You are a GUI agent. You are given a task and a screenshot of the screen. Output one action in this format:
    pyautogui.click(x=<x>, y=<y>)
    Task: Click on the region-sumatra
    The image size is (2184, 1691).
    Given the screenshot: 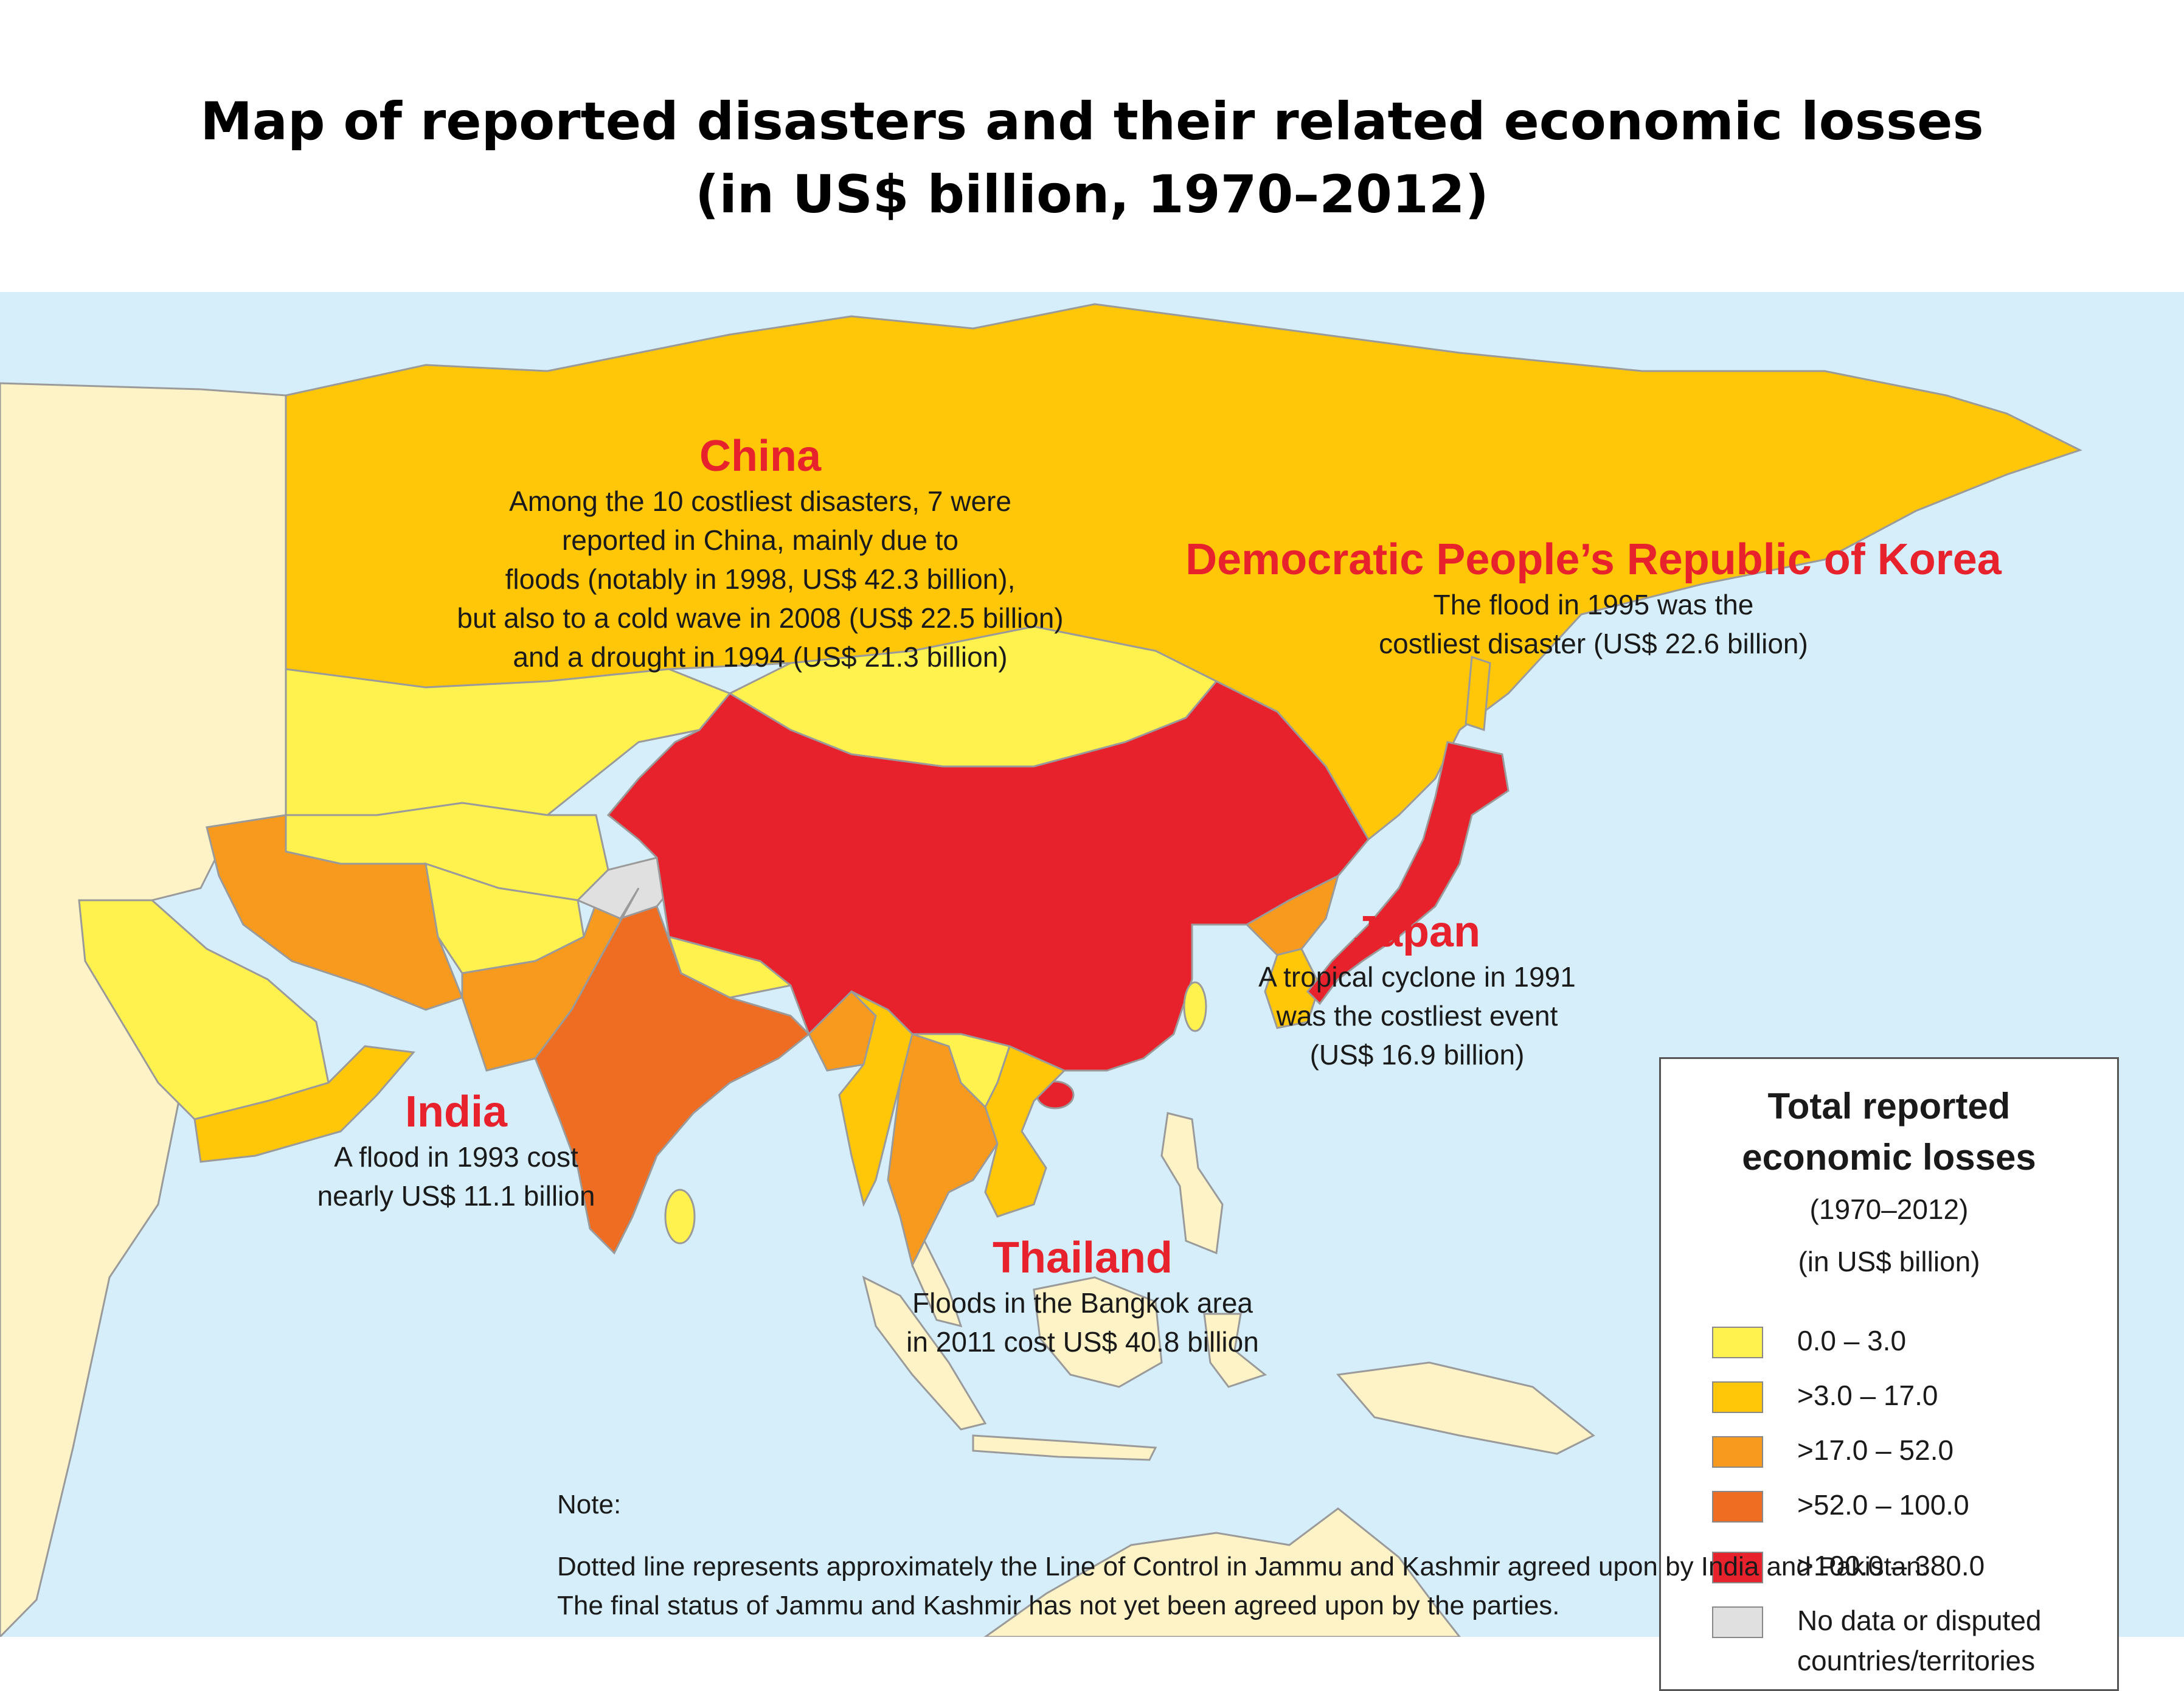 What is the action you would take?
    pyautogui.click(x=924, y=1353)
    